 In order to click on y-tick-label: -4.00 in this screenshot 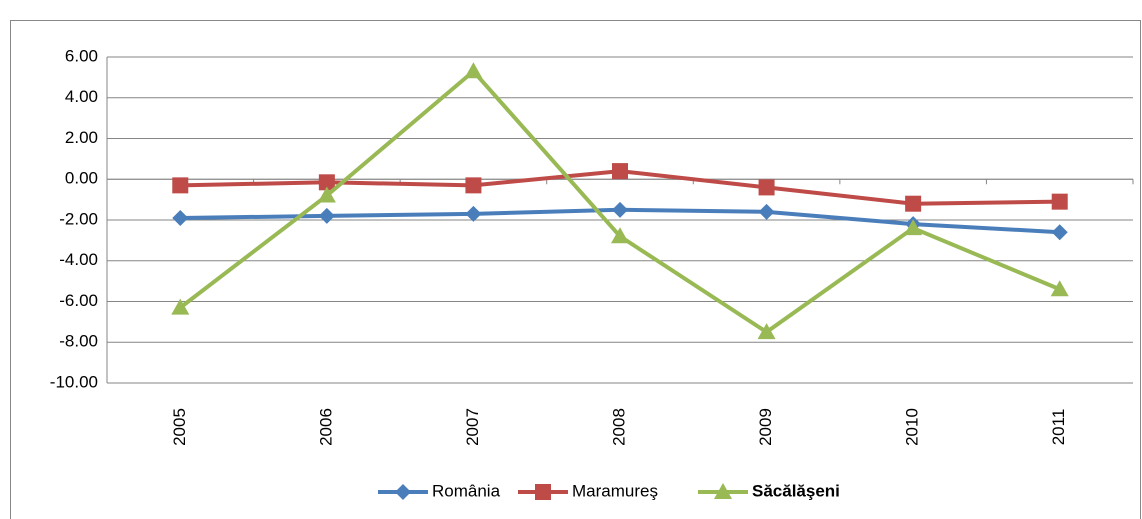, I will do `click(78, 259)`.